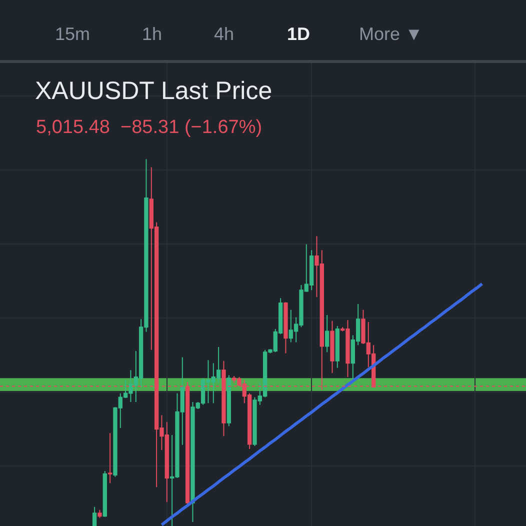  What do you see at coordinates (298, 34) in the screenshot?
I see `text: 1D` at bounding box center [298, 34].